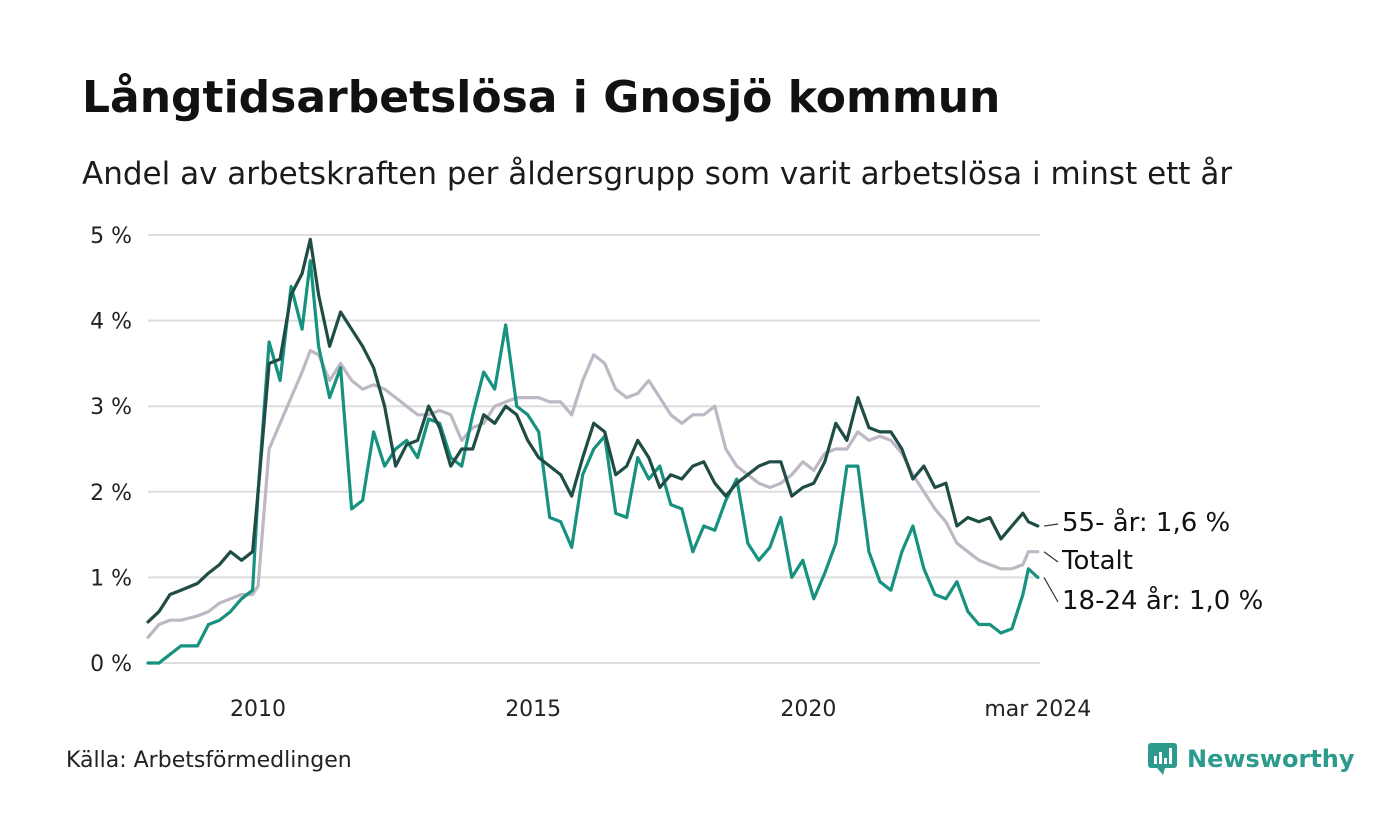 The width and height of the screenshot is (1400, 840). Describe the element at coordinates (1271, 759) in the screenshot. I see `brand-name: Newsworthy` at that location.